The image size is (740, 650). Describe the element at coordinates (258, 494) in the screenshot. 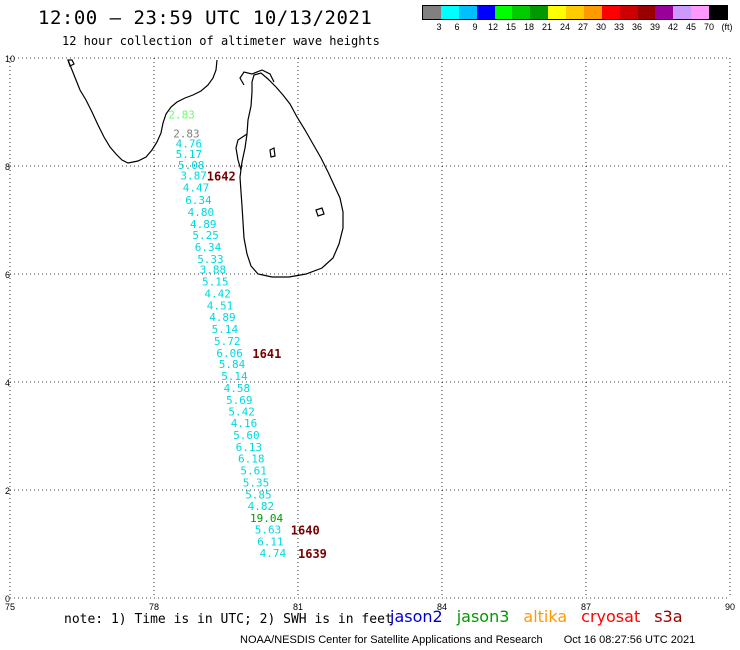

I see `wave-height-value: 5.85` at that location.